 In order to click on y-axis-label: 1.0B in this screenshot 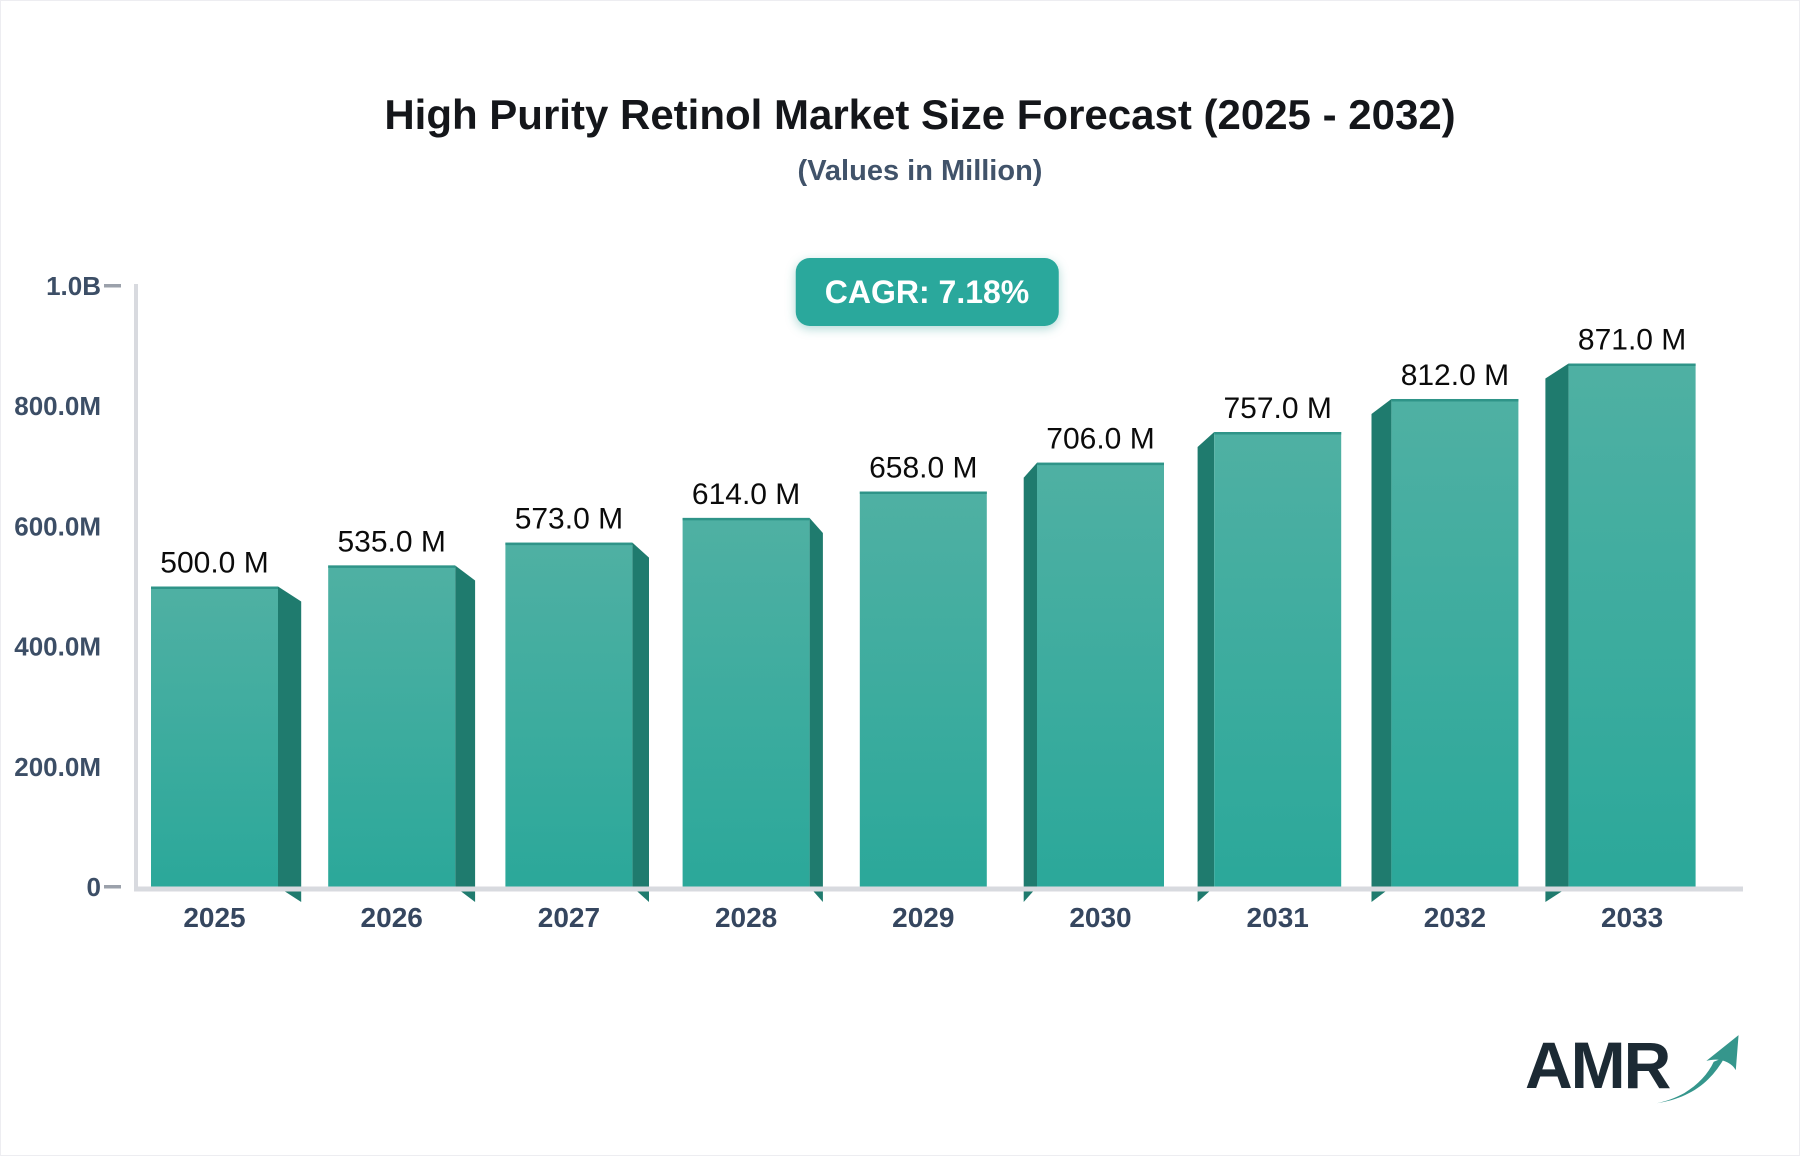, I will do `click(73, 286)`.